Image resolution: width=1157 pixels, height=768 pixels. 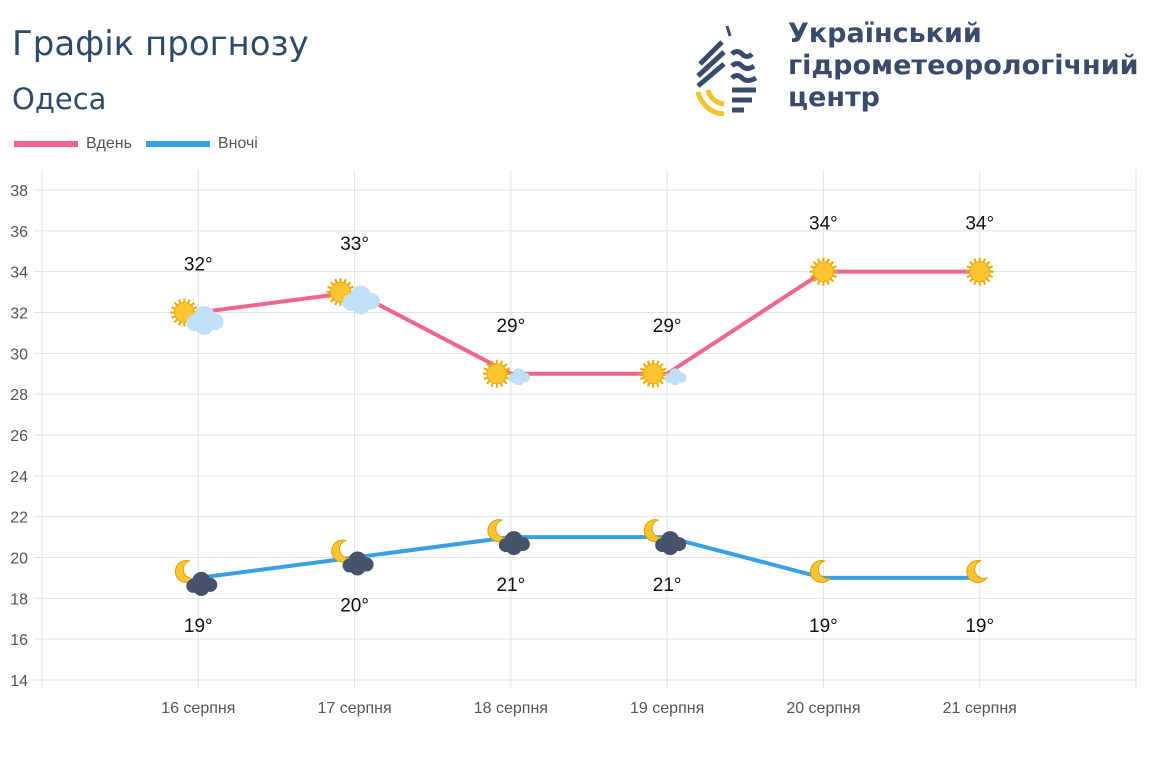 I want to click on org-line-2: гідрометеорологічний, so click(x=963, y=65).